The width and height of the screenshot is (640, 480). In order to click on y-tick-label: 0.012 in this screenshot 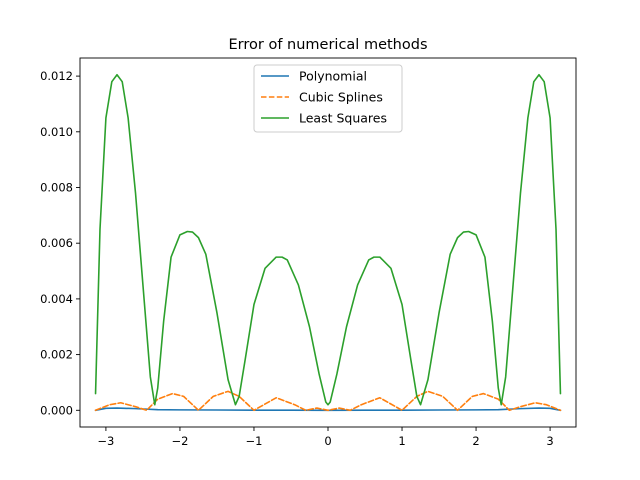, I will do `click(56, 76)`.